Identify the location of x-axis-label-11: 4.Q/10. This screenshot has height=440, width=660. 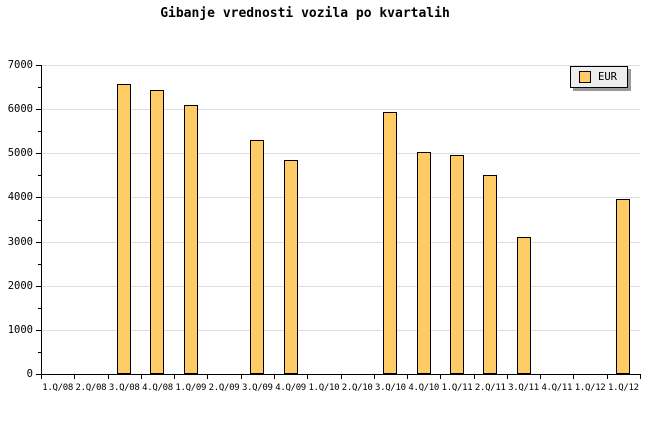
(424, 388).